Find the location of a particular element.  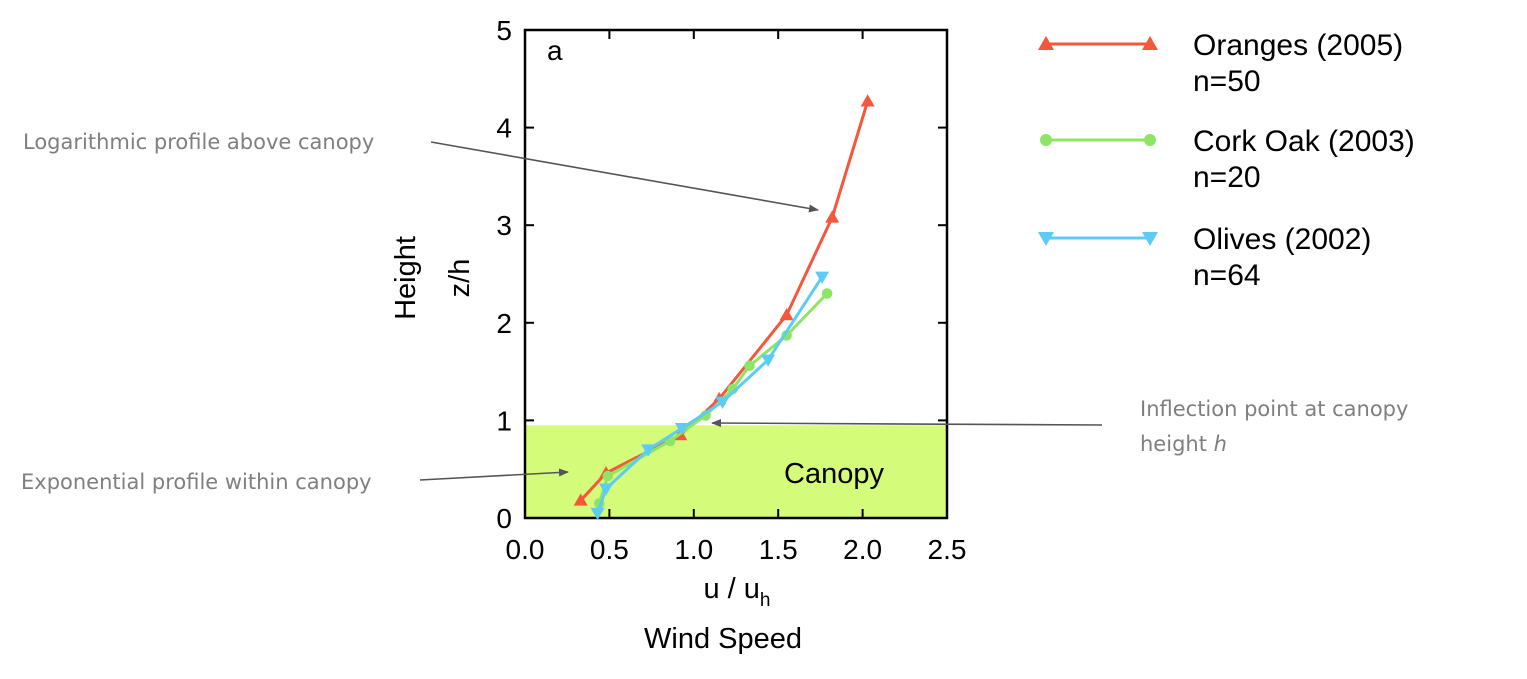

legend-series-name: Cork Oak (2003) is located at coordinates (1304, 141).